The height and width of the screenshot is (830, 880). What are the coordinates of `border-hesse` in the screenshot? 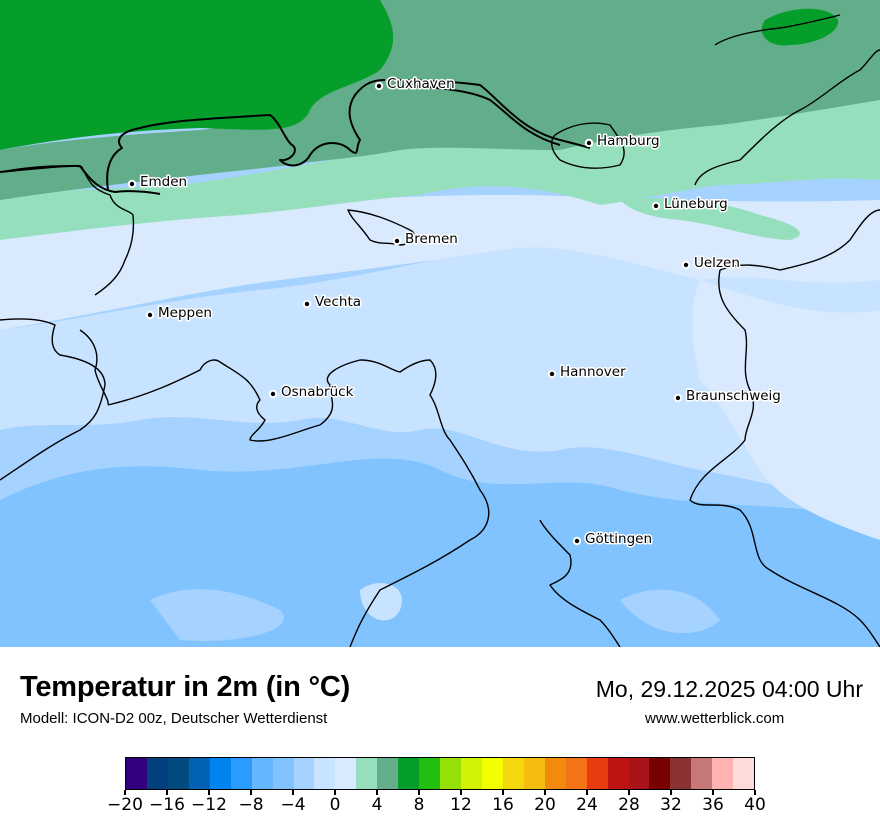 It's located at (580, 583).